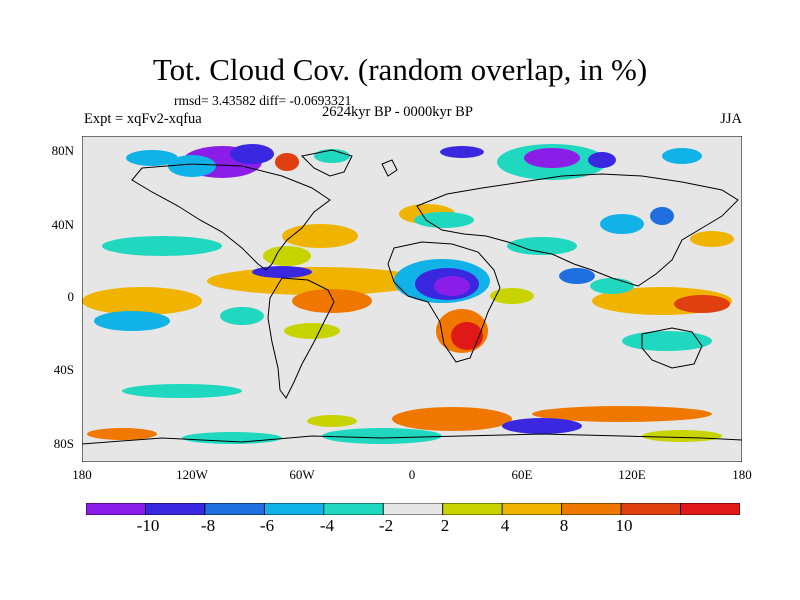  I want to click on season-label: JJA, so click(731, 119).